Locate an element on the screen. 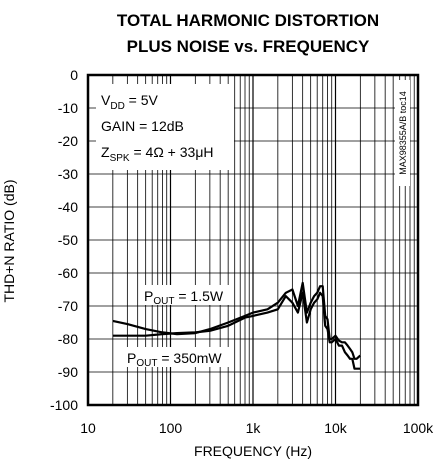 The width and height of the screenshot is (437, 463). y-tick-label: -20 is located at coordinates (68, 141).